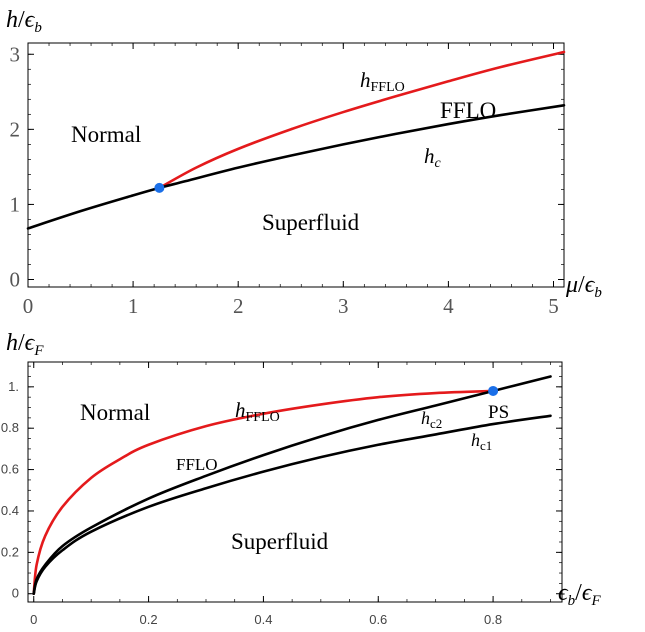 The height and width of the screenshot is (632, 645). I want to click on series-line-hfflo-top, so click(362, 120).